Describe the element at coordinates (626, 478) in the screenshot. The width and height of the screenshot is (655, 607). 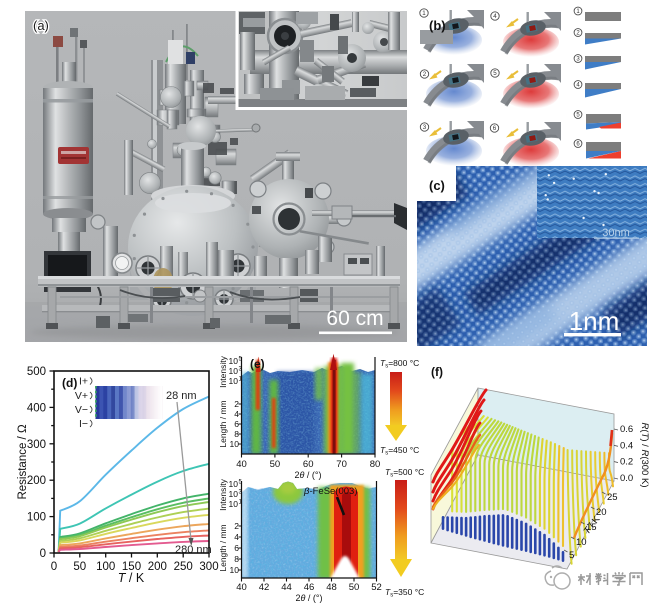
I see `svg-text: 0.0` at that location.